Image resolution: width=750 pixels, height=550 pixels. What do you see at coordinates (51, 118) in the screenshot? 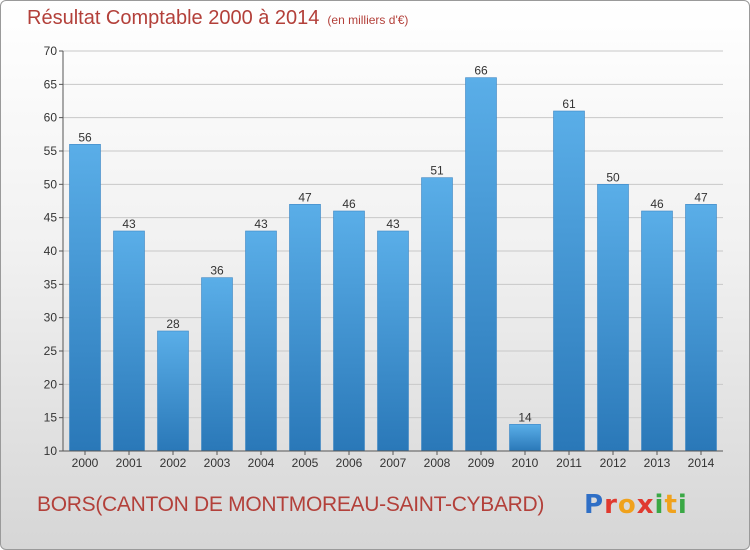
I see `y-tick-label: 60` at bounding box center [51, 118].